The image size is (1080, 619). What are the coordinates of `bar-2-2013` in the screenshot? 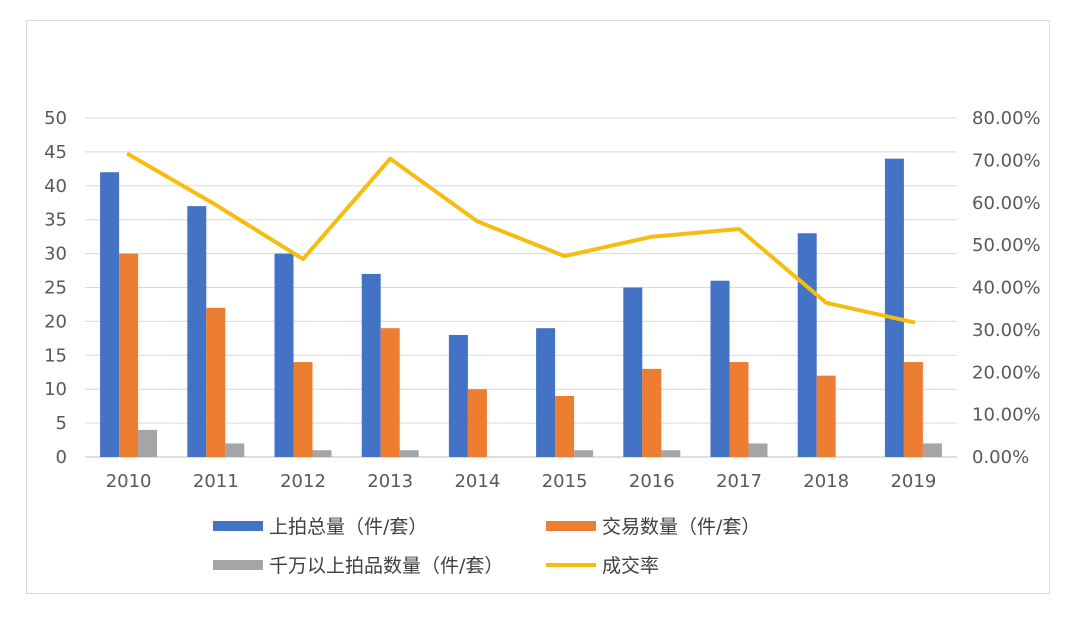 It's located at (390, 392).